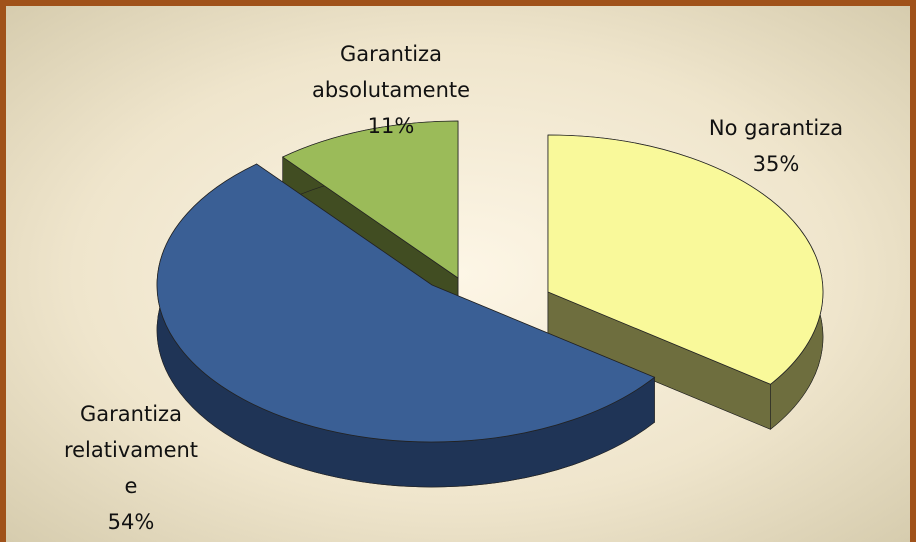  Describe the element at coordinates (131, 522) in the screenshot. I see `value-label: 54%` at that location.